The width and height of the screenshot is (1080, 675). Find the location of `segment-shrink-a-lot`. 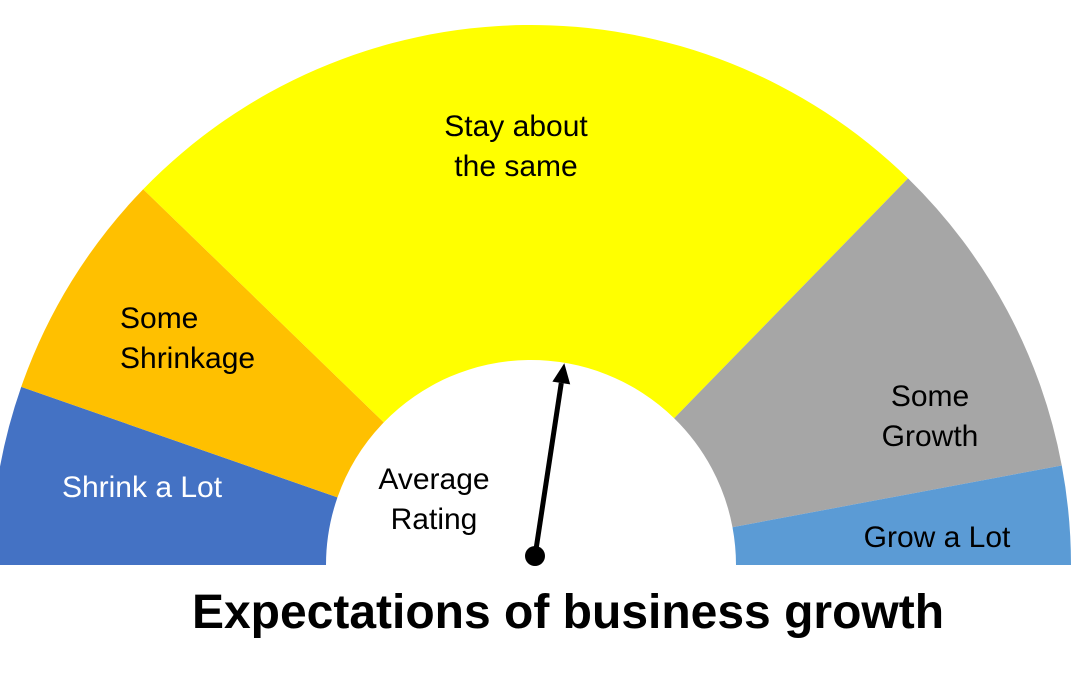

segment-shrink-a-lot is located at coordinates (169, 475).